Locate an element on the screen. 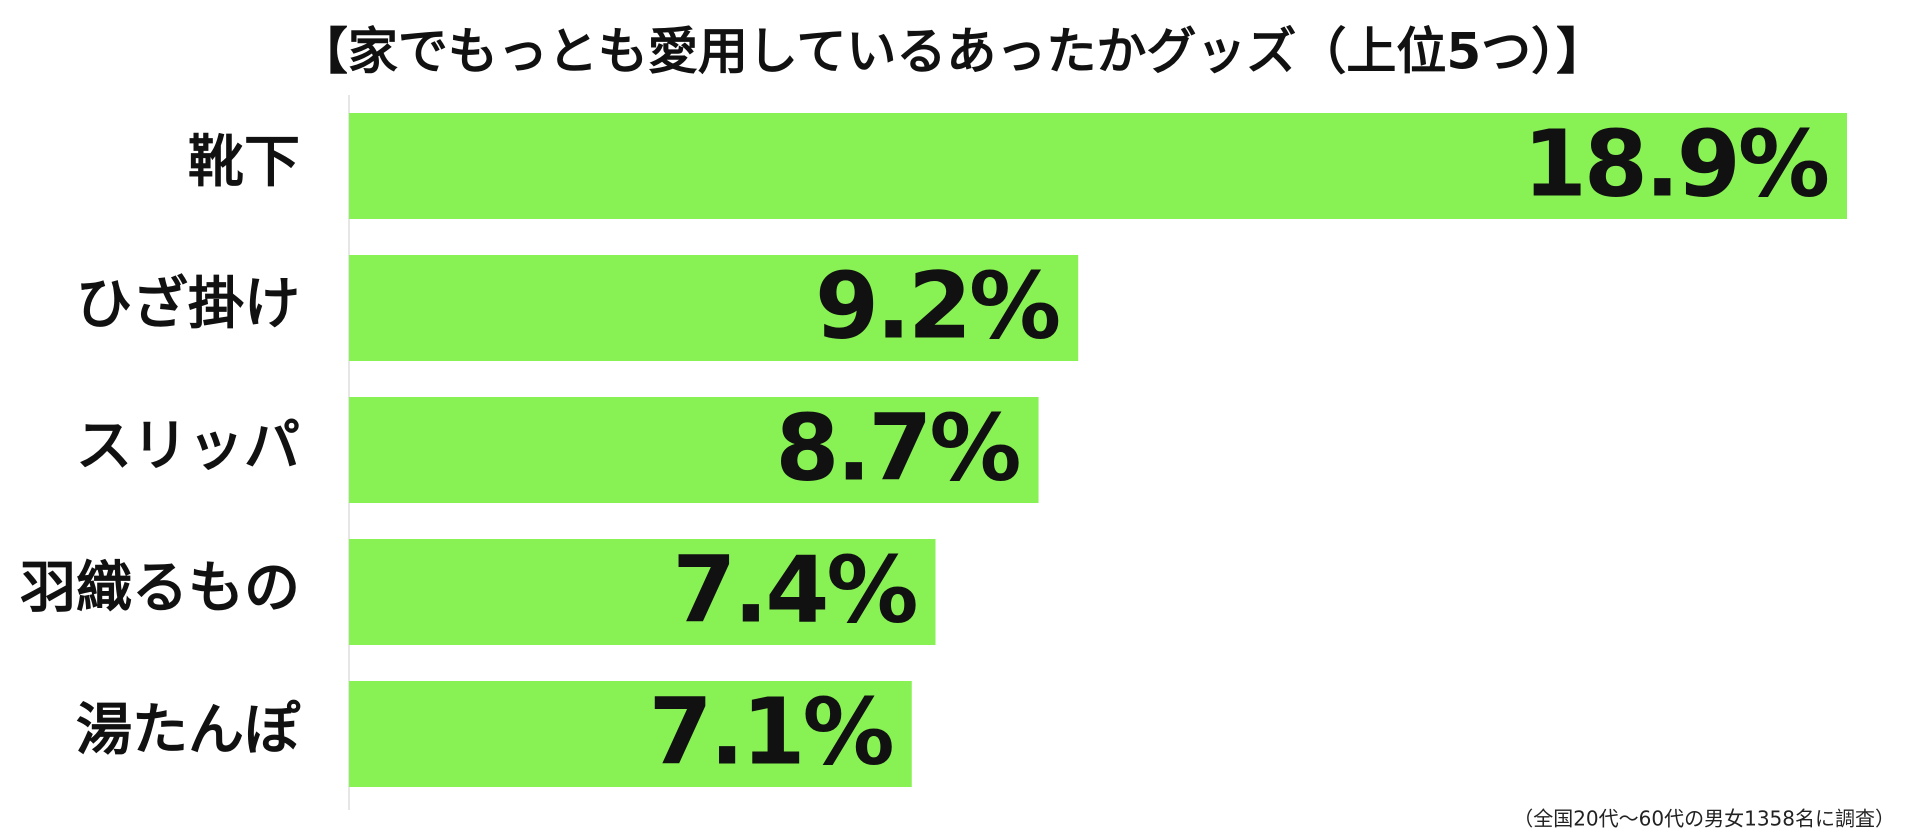  value-label: 7.4% is located at coordinates (794, 589).